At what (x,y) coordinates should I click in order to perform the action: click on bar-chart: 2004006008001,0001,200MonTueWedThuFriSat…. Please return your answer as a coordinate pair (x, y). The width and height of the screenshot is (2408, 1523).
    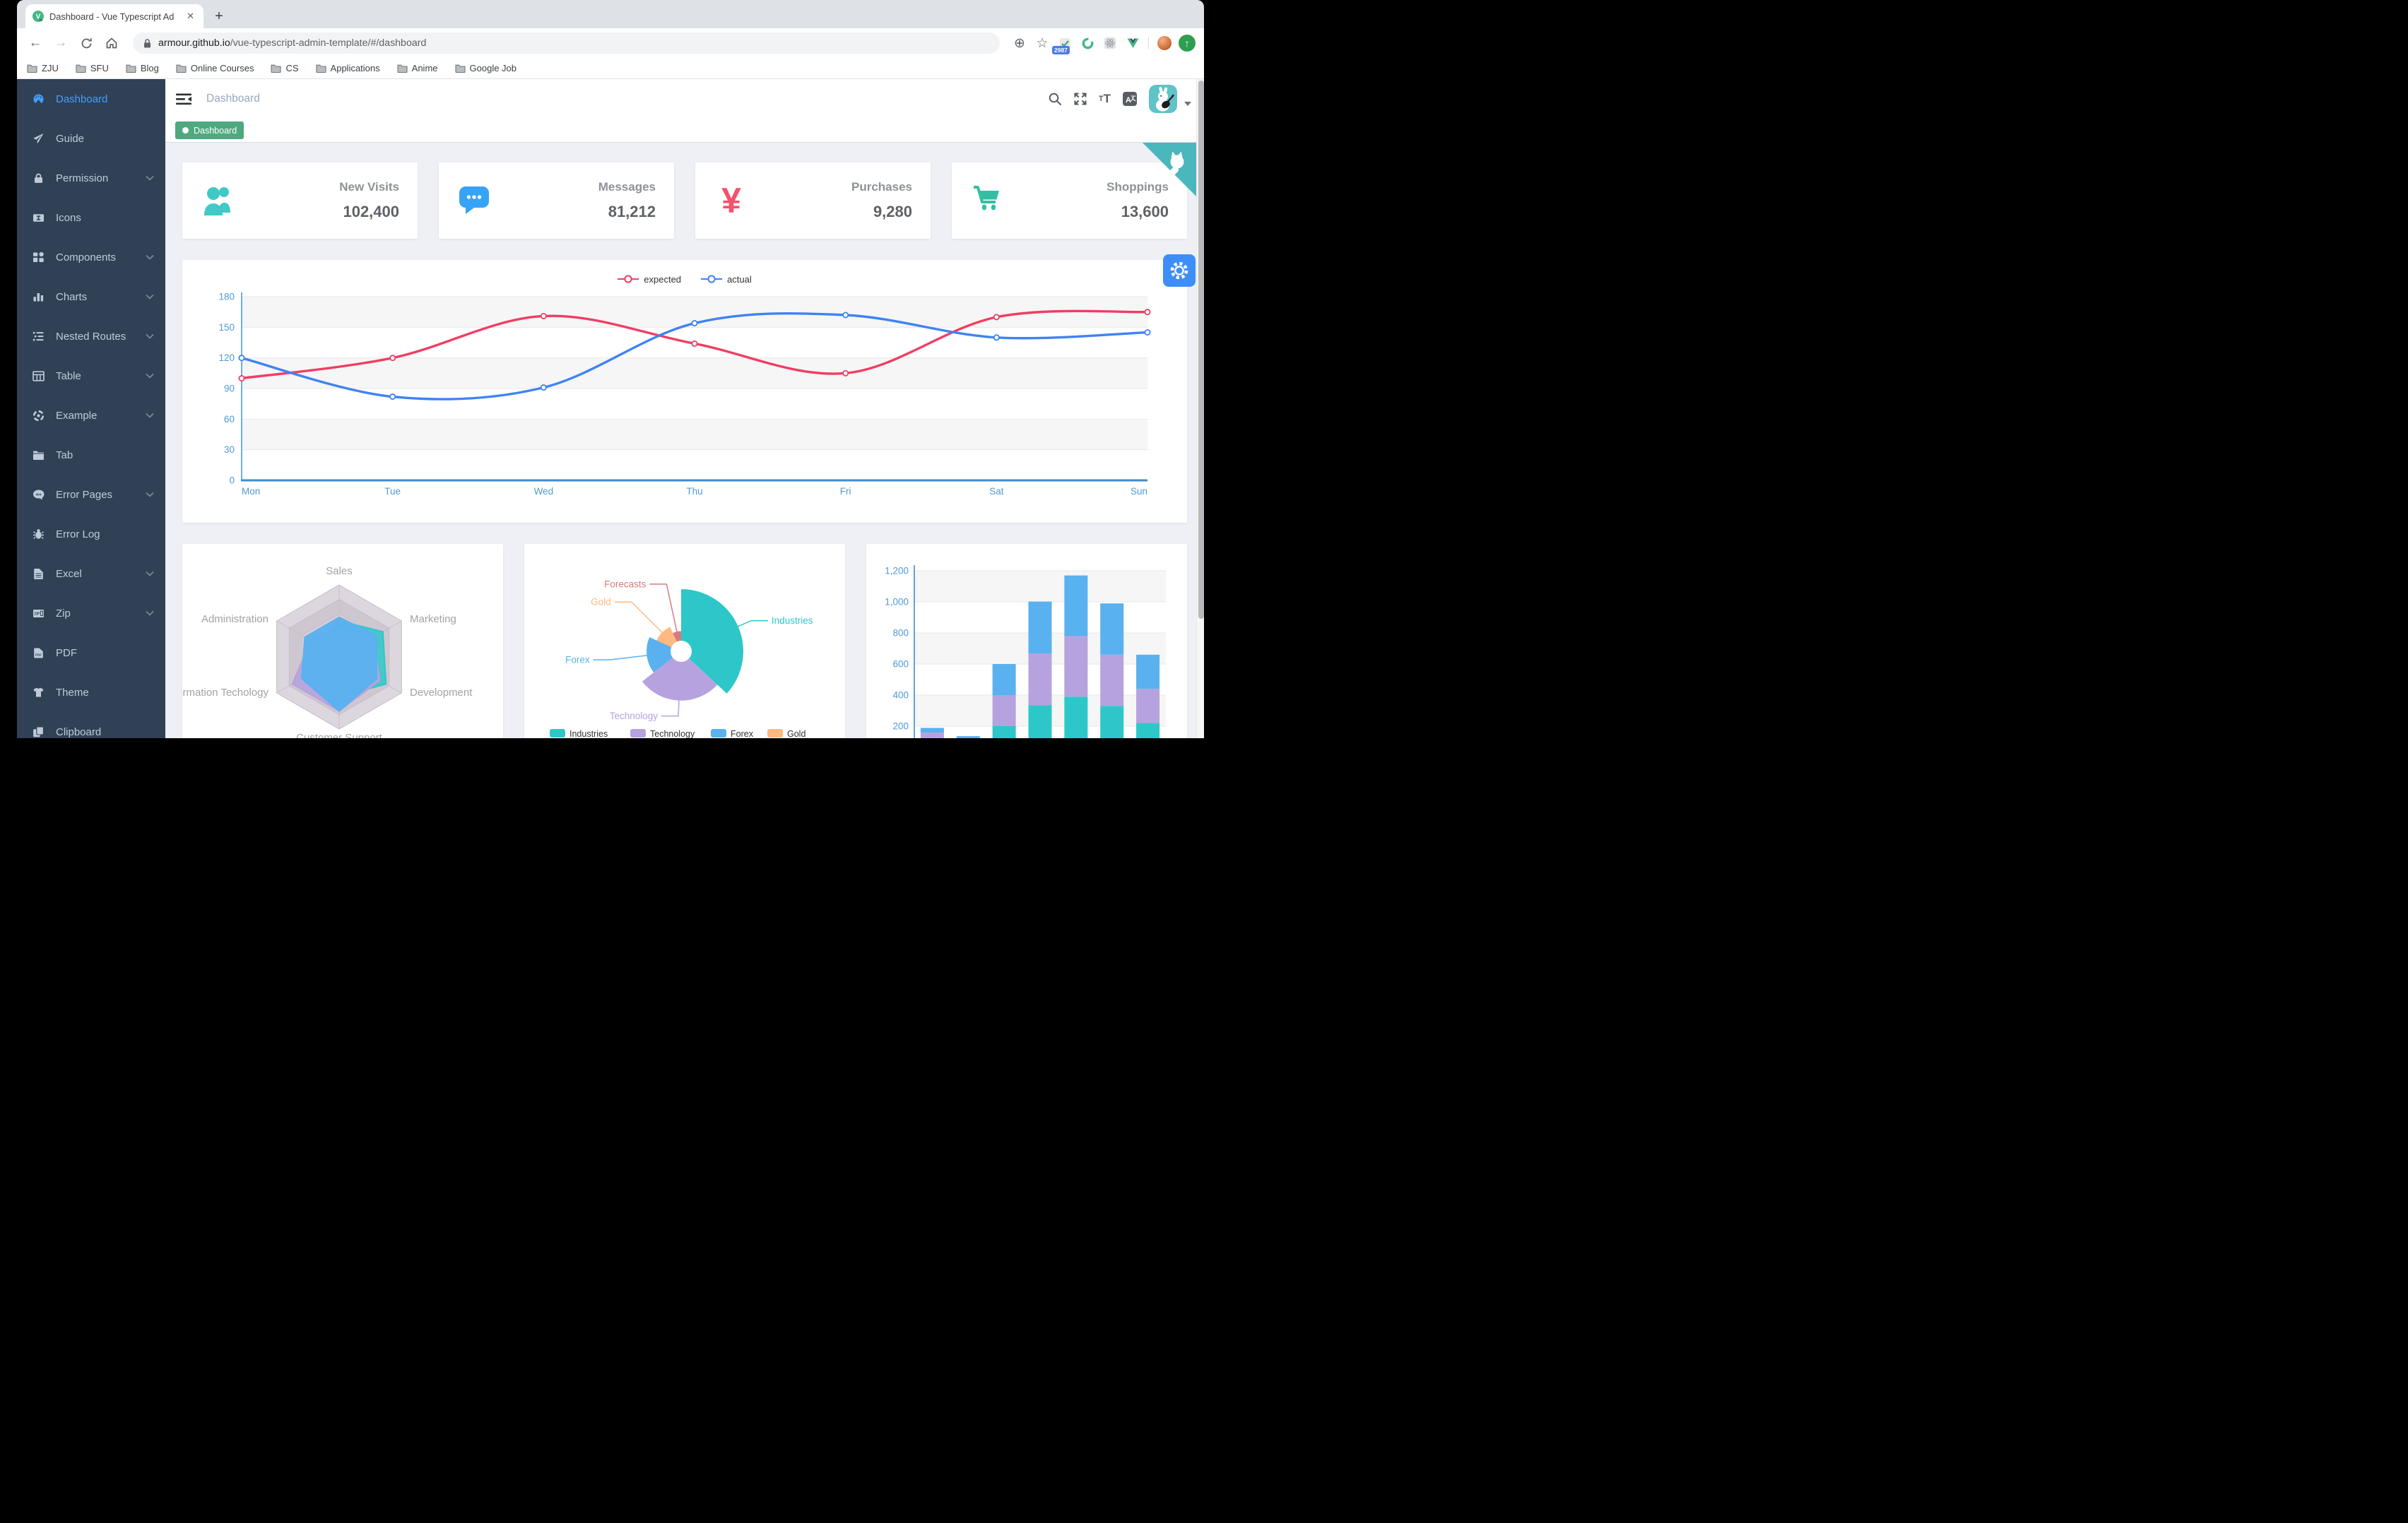
    Looking at the image, I should click on (1025, 651).